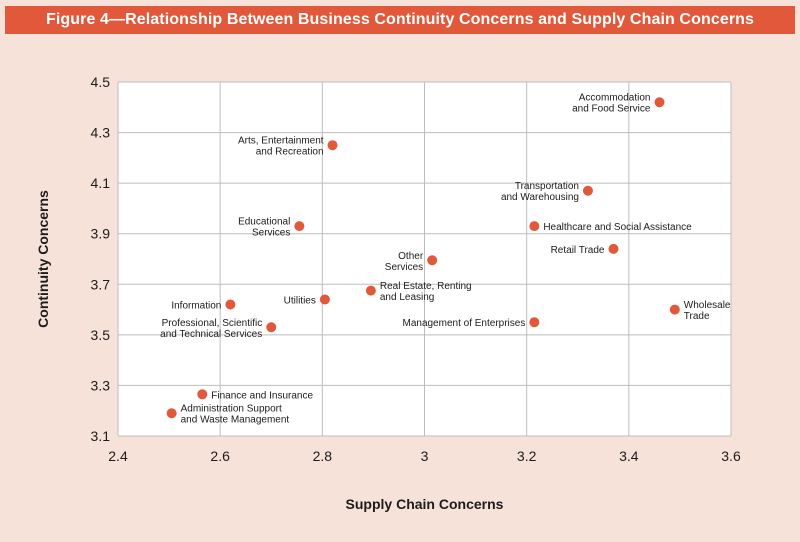 The width and height of the screenshot is (800, 542). Describe the element at coordinates (540, 192) in the screenshot. I see `data-point-label: Transportation and Warehousing` at that location.